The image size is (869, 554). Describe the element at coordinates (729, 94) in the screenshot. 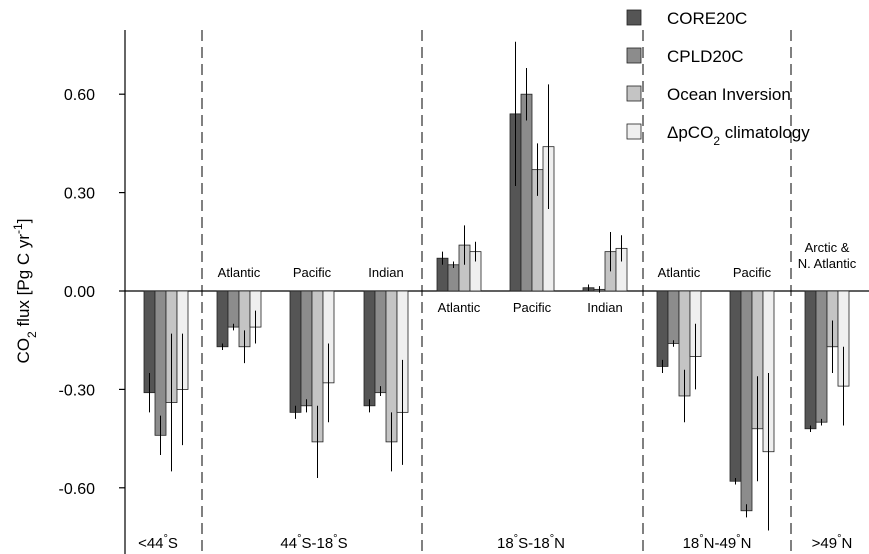

I see `legend-label: Ocean Inversion` at that location.